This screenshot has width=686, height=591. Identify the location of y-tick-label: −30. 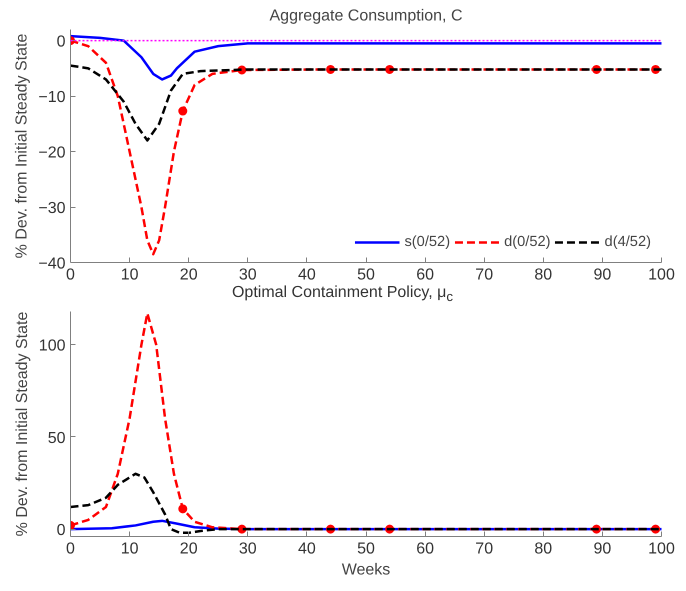
(52, 209).